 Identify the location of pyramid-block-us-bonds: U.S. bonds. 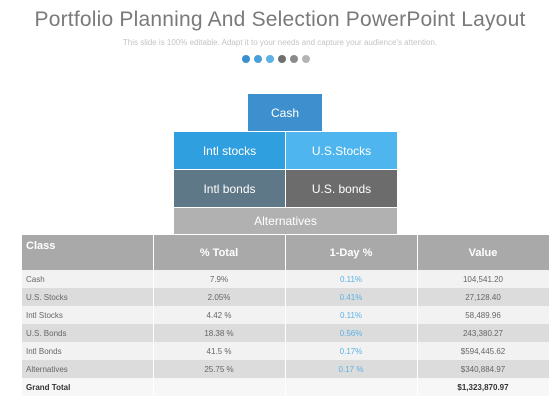
(341, 188).